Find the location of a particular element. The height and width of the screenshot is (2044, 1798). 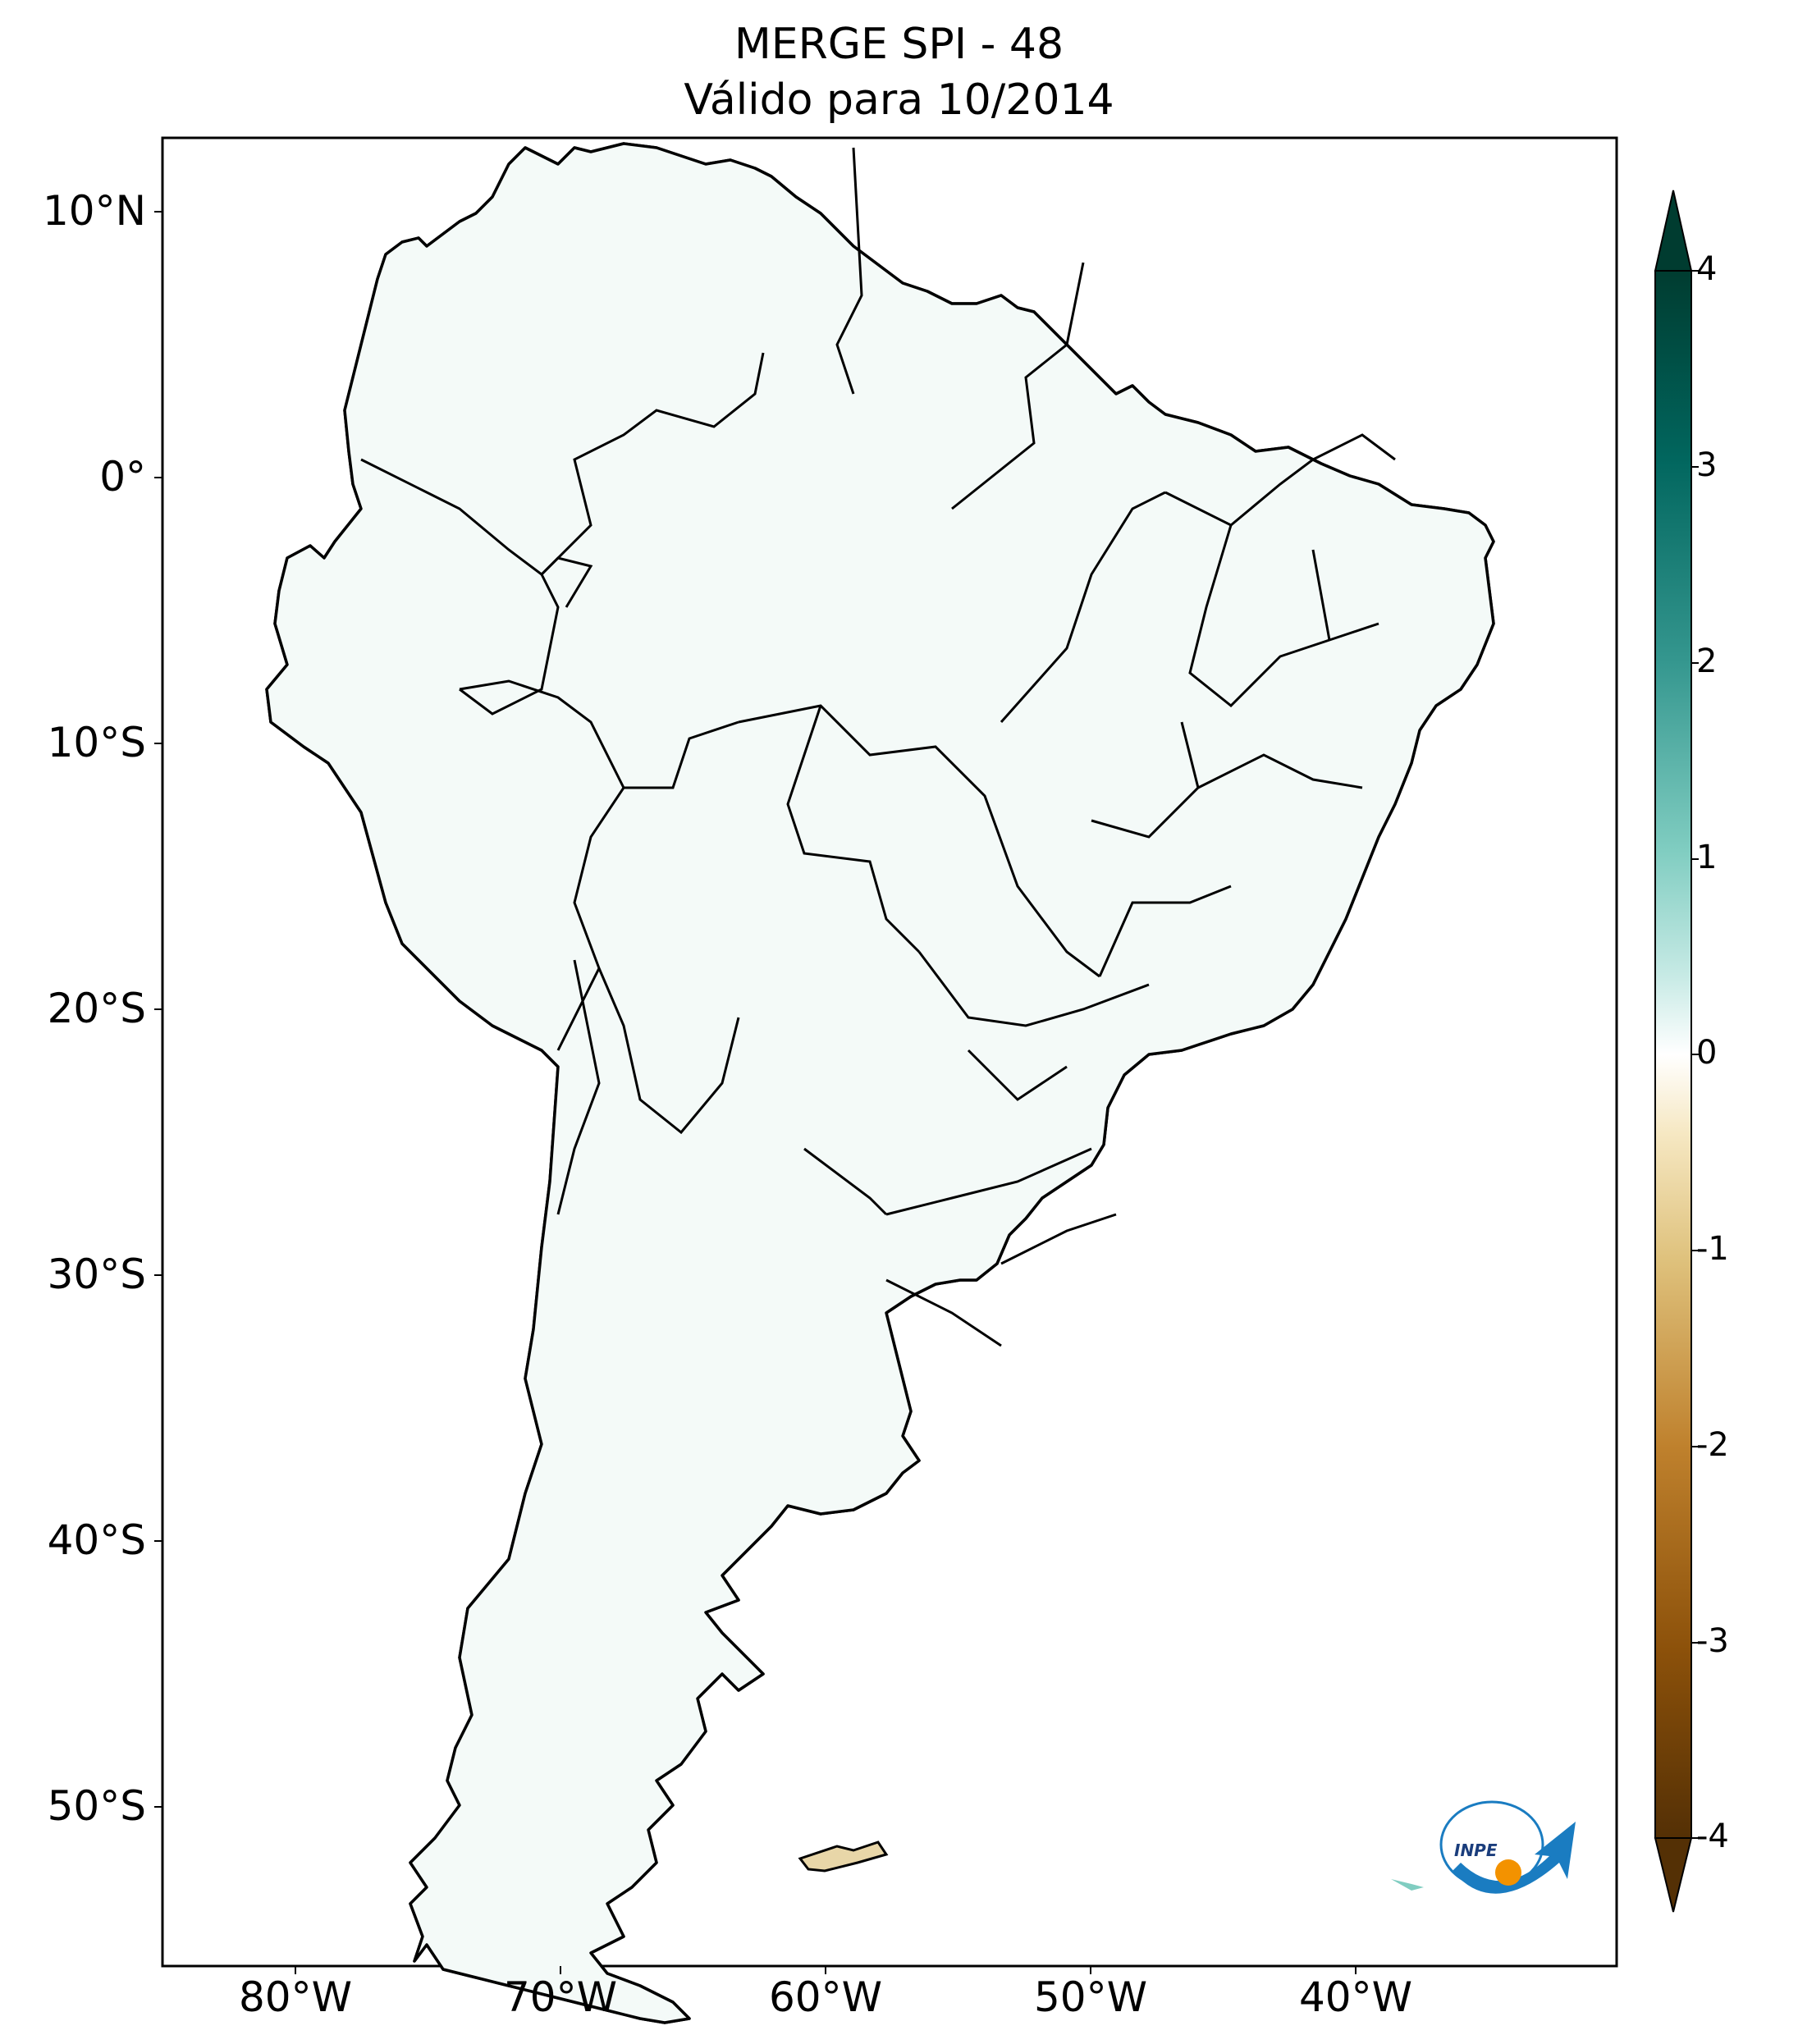

map-subtitle: Válido para 10/2014 is located at coordinates (899, 100).